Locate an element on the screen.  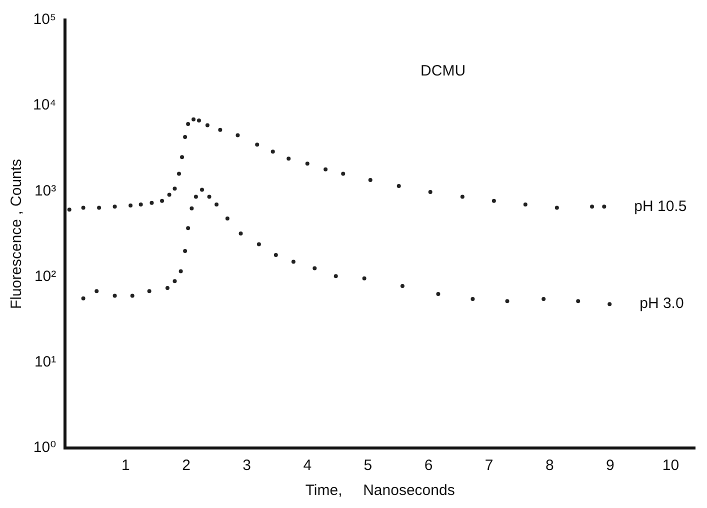
x-tick-label: 7 is located at coordinates (489, 465).